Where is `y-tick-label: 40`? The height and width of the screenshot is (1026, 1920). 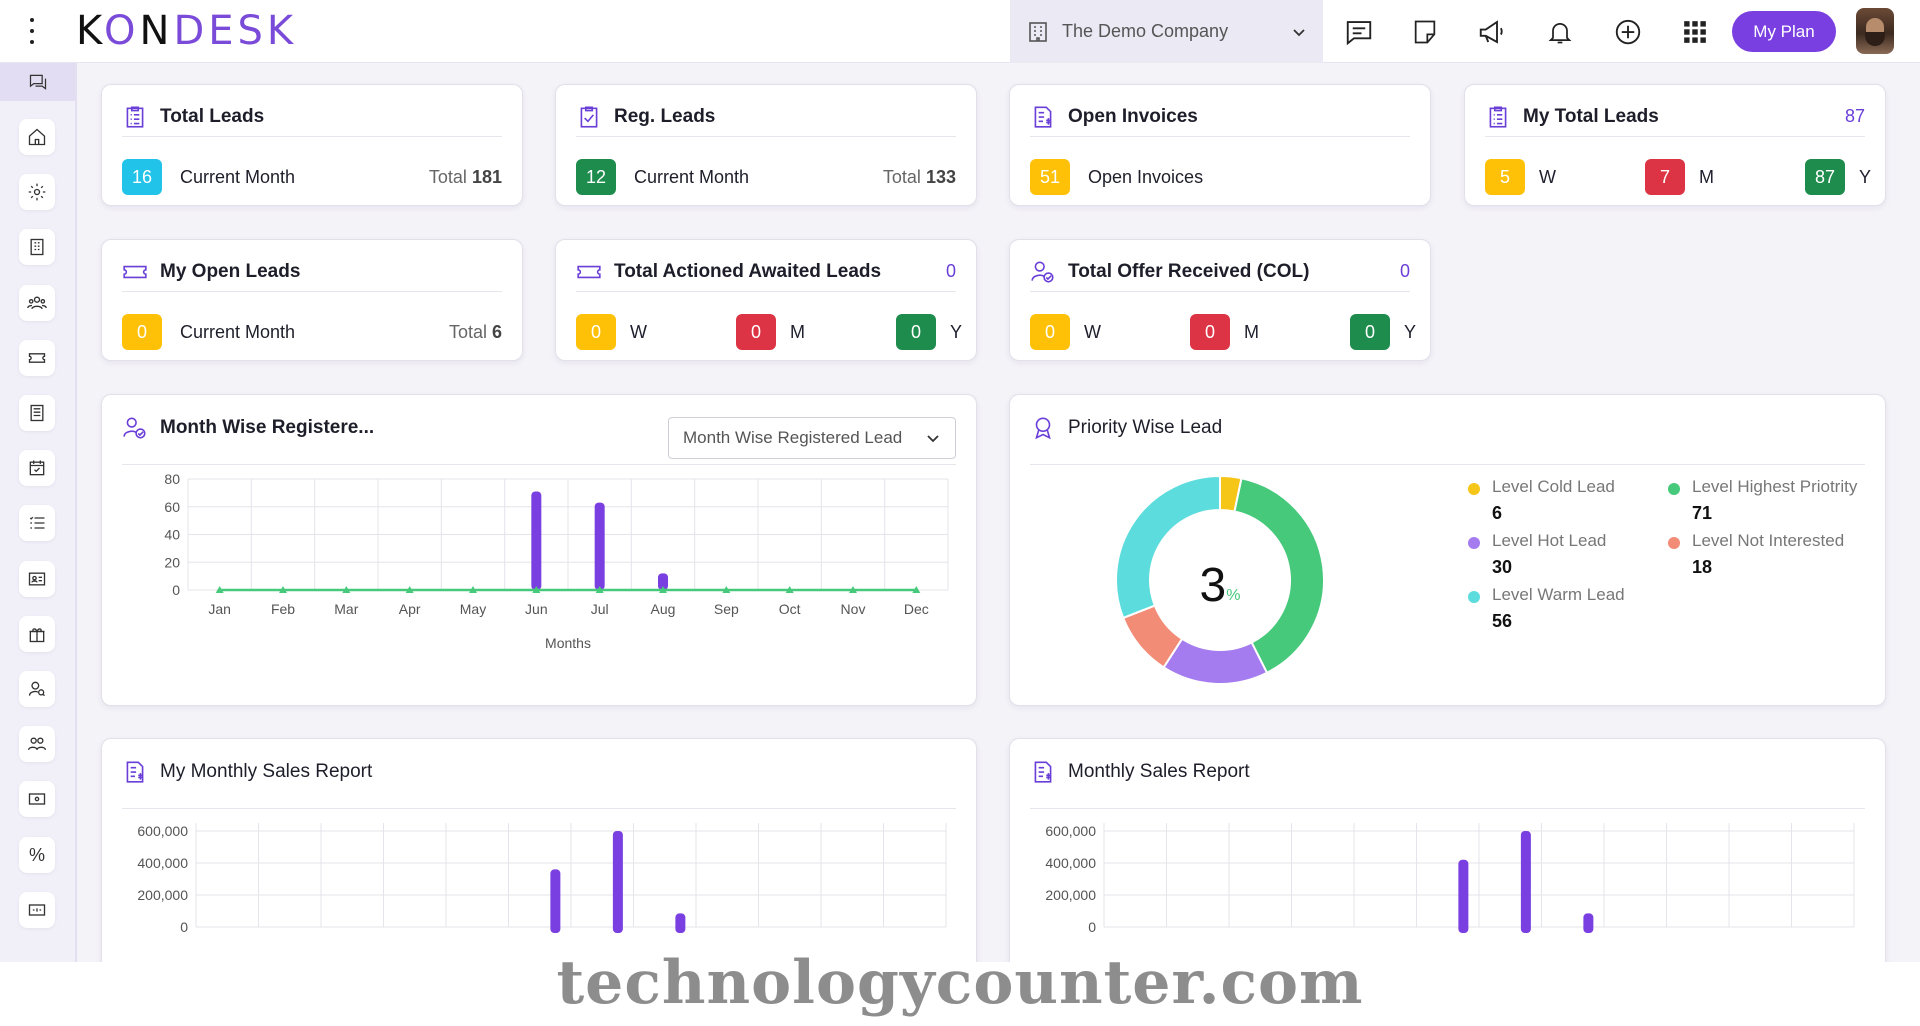 y-tick-label: 40 is located at coordinates (172, 535).